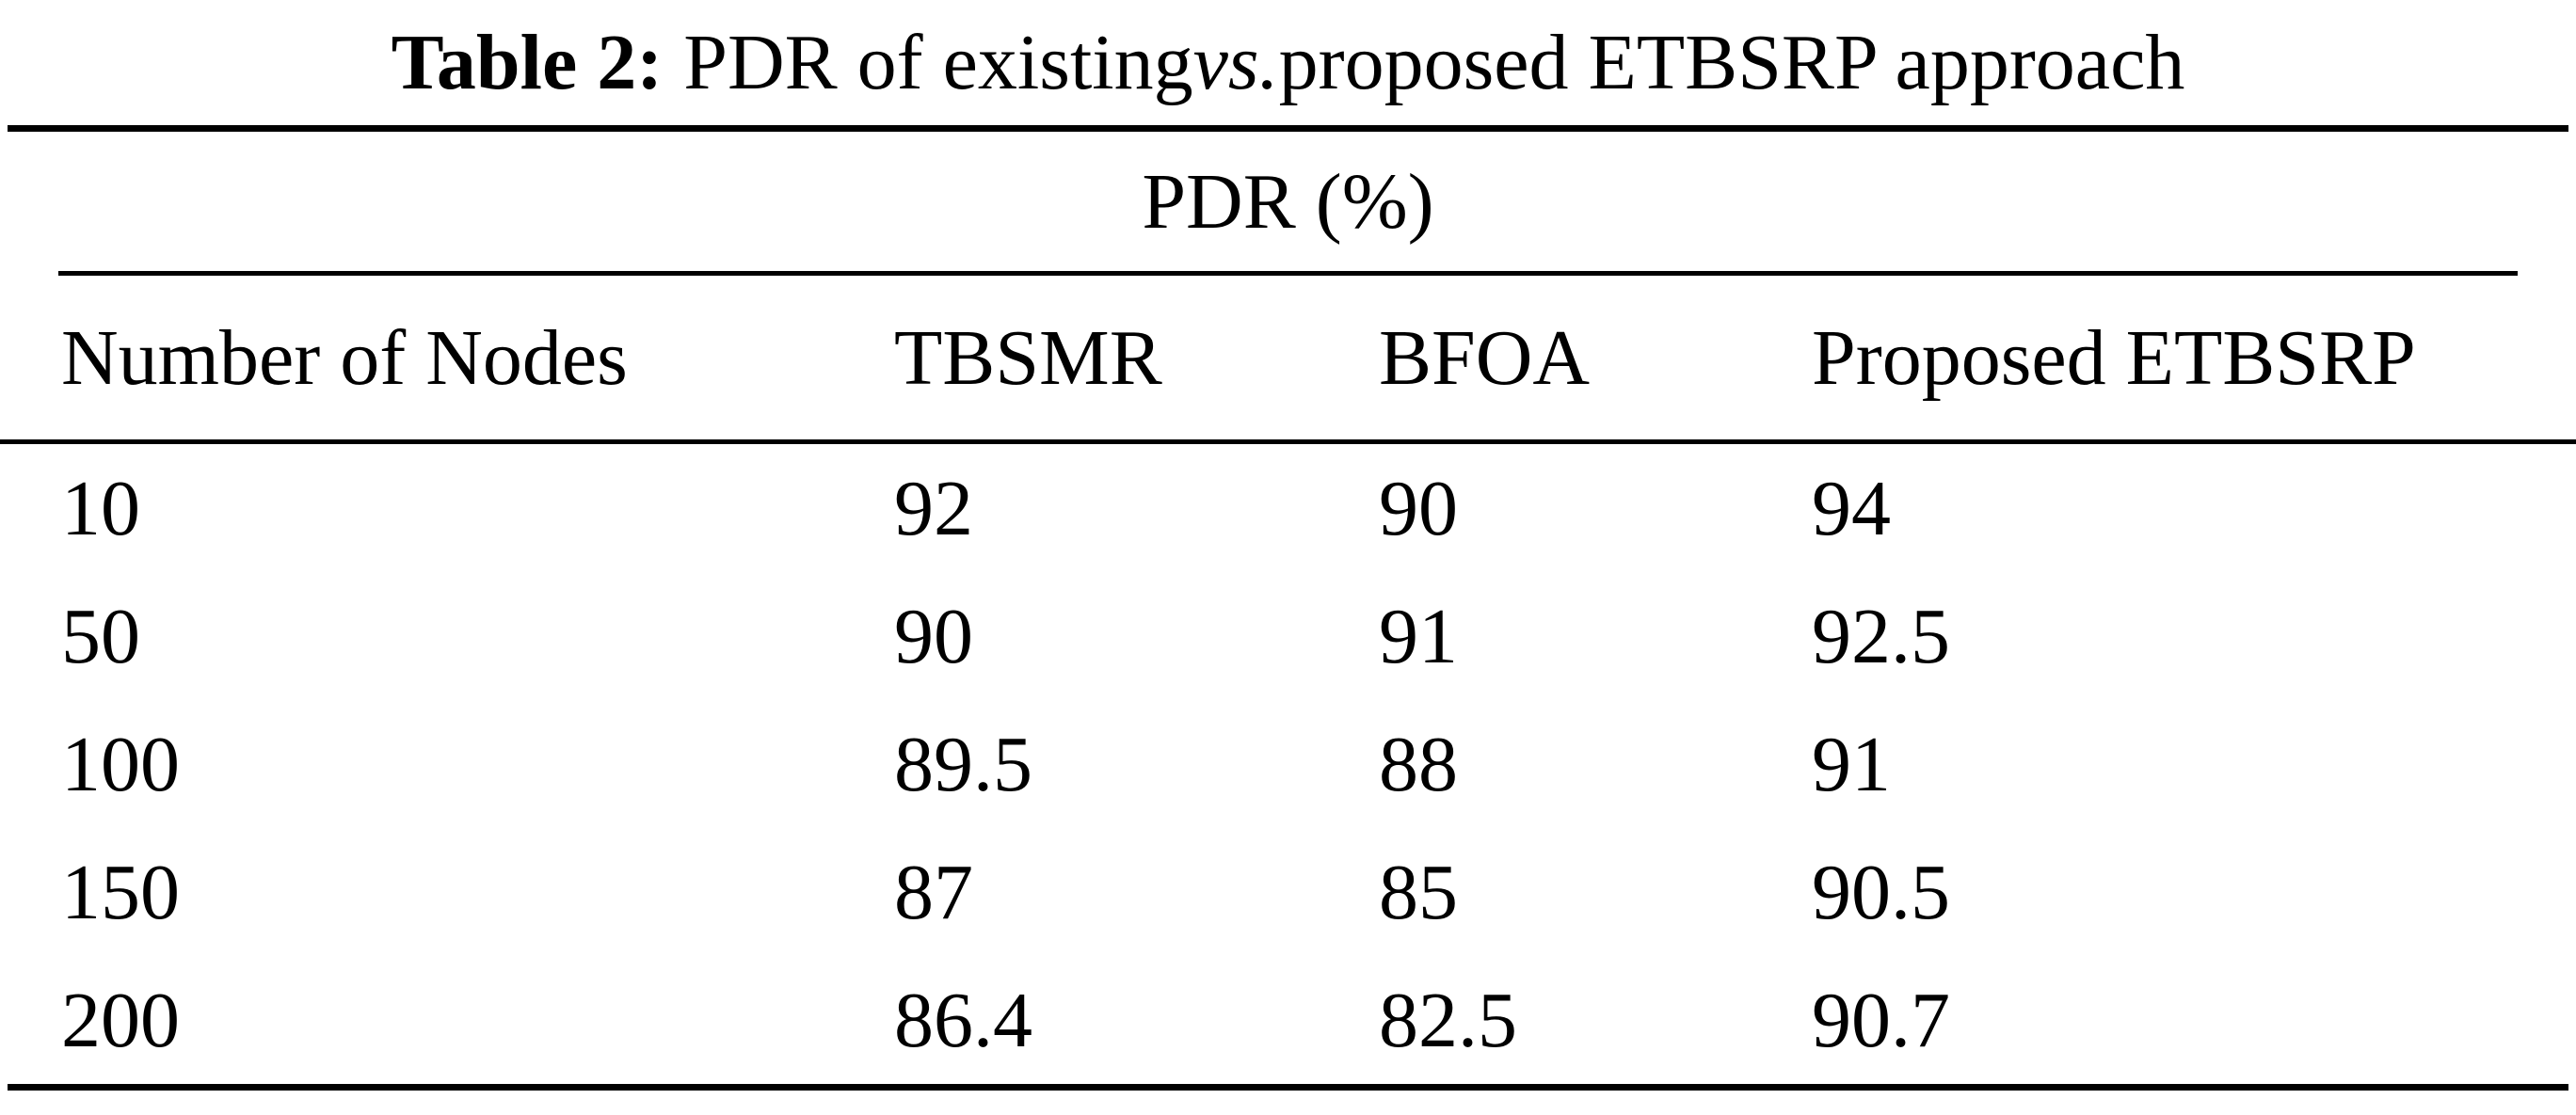 Image resolution: width=2576 pixels, height=1115 pixels. I want to click on cell-tbsmr: 86.4, so click(963, 1020).